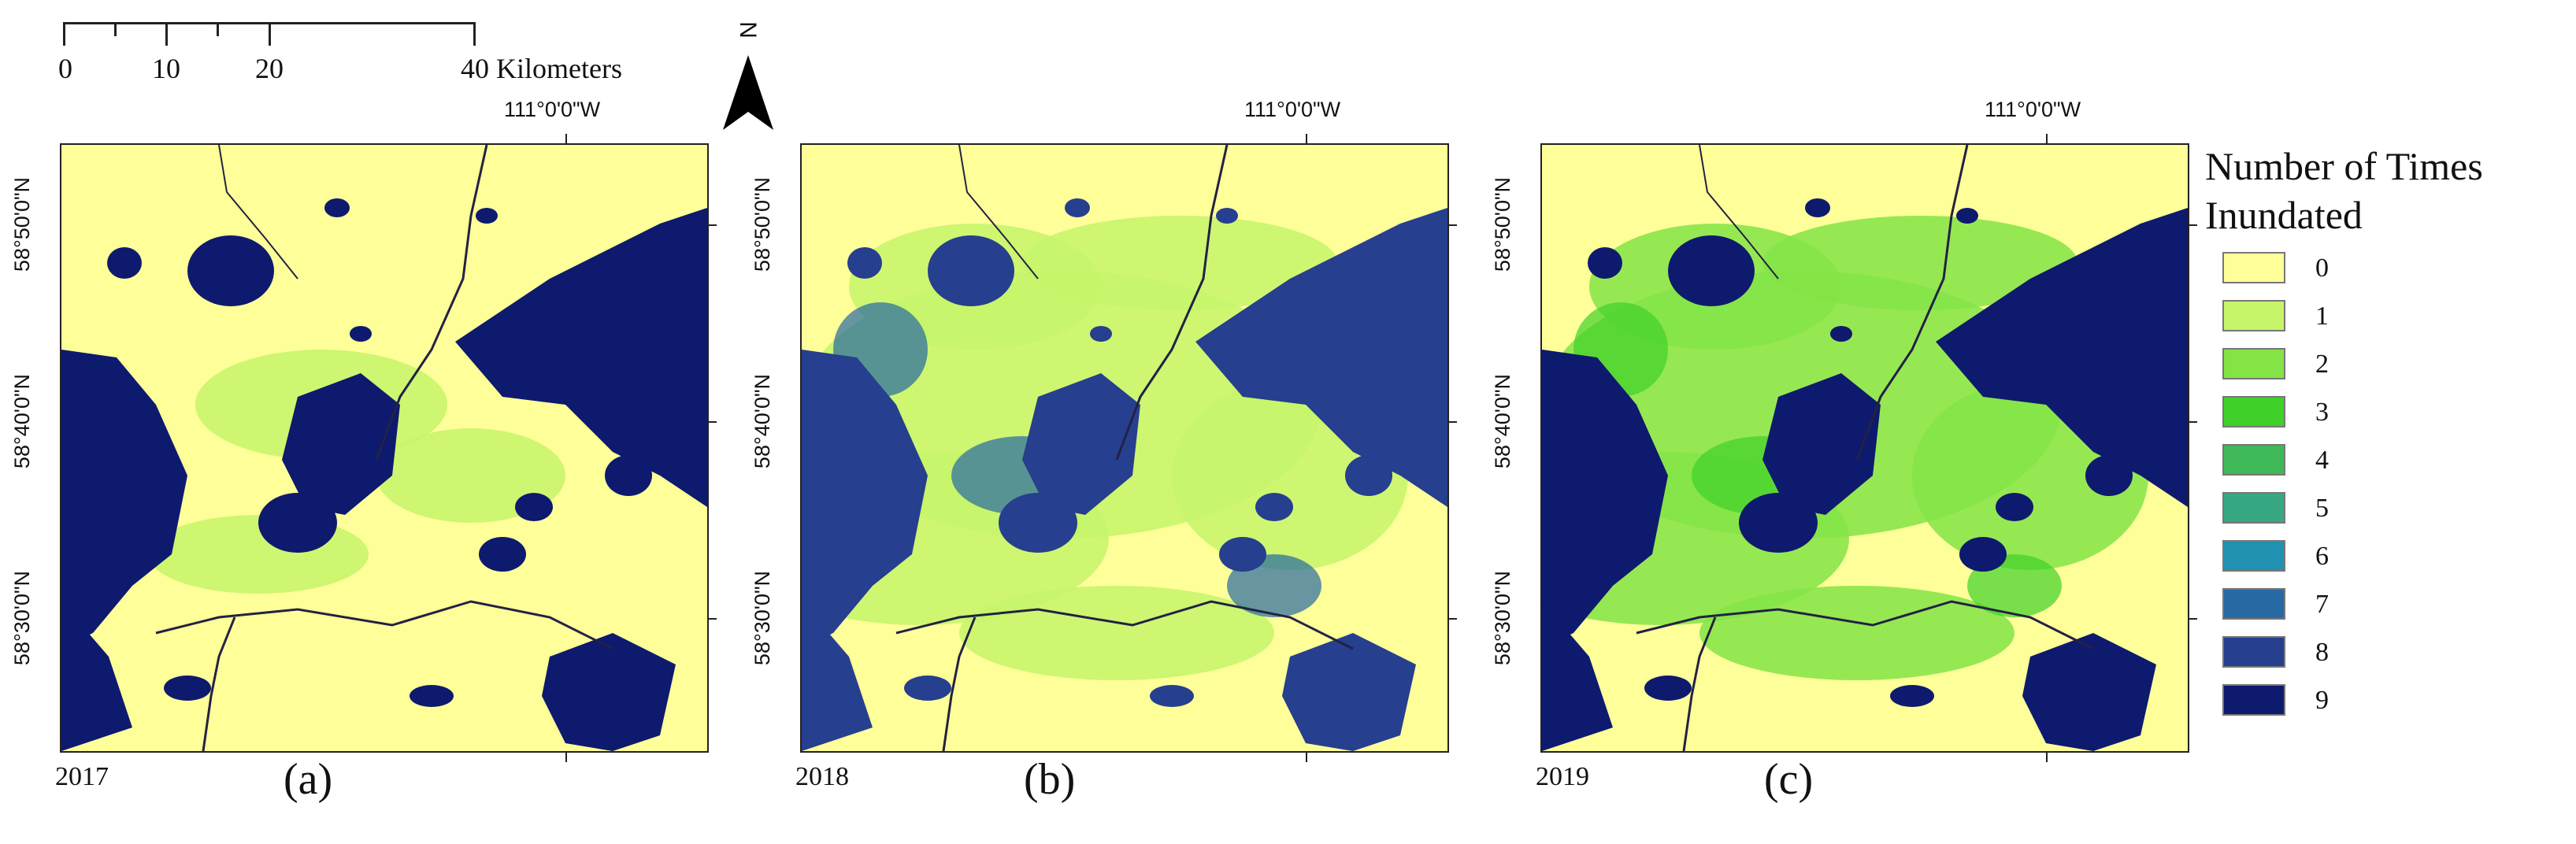 Image resolution: width=2576 pixels, height=844 pixels. Describe the element at coordinates (2322, 412) in the screenshot. I see `legend-value: 3` at that location.